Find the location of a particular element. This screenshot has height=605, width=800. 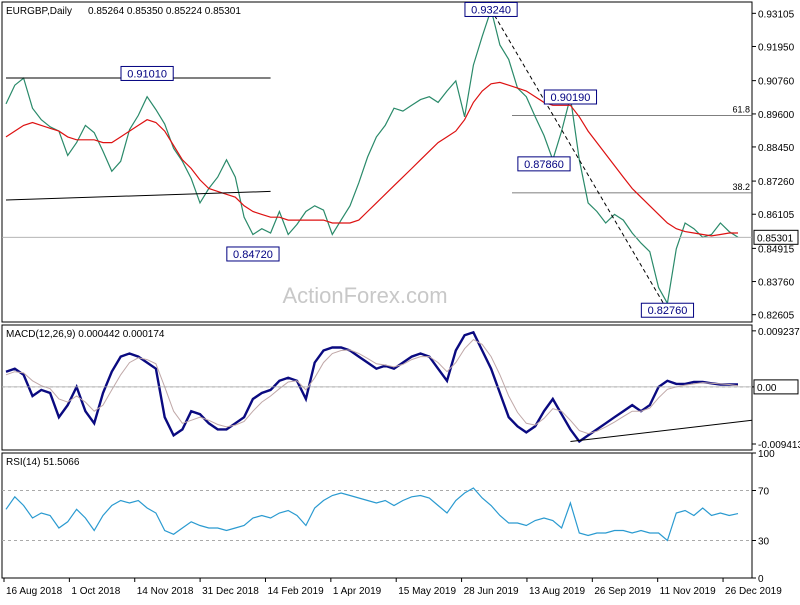

last-value-label: 0.85301 is located at coordinates (775, 238).